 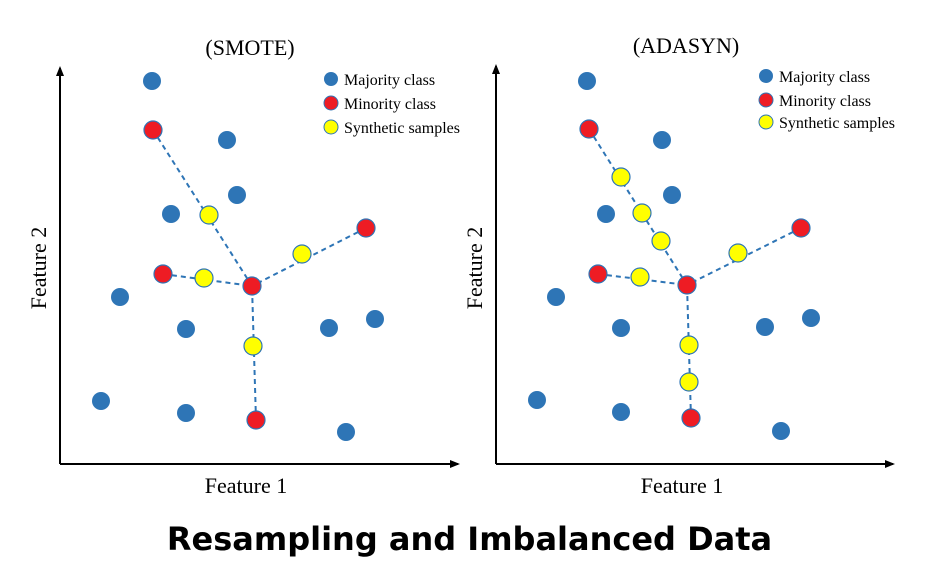 I want to click on synthetic-points-smote, so click(x=253, y=280).